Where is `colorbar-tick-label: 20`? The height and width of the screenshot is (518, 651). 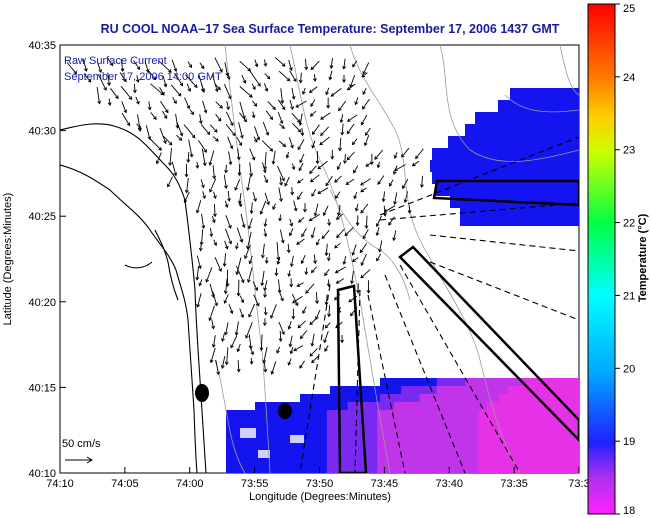
colorbar-tick-label: 20 is located at coordinates (629, 369).